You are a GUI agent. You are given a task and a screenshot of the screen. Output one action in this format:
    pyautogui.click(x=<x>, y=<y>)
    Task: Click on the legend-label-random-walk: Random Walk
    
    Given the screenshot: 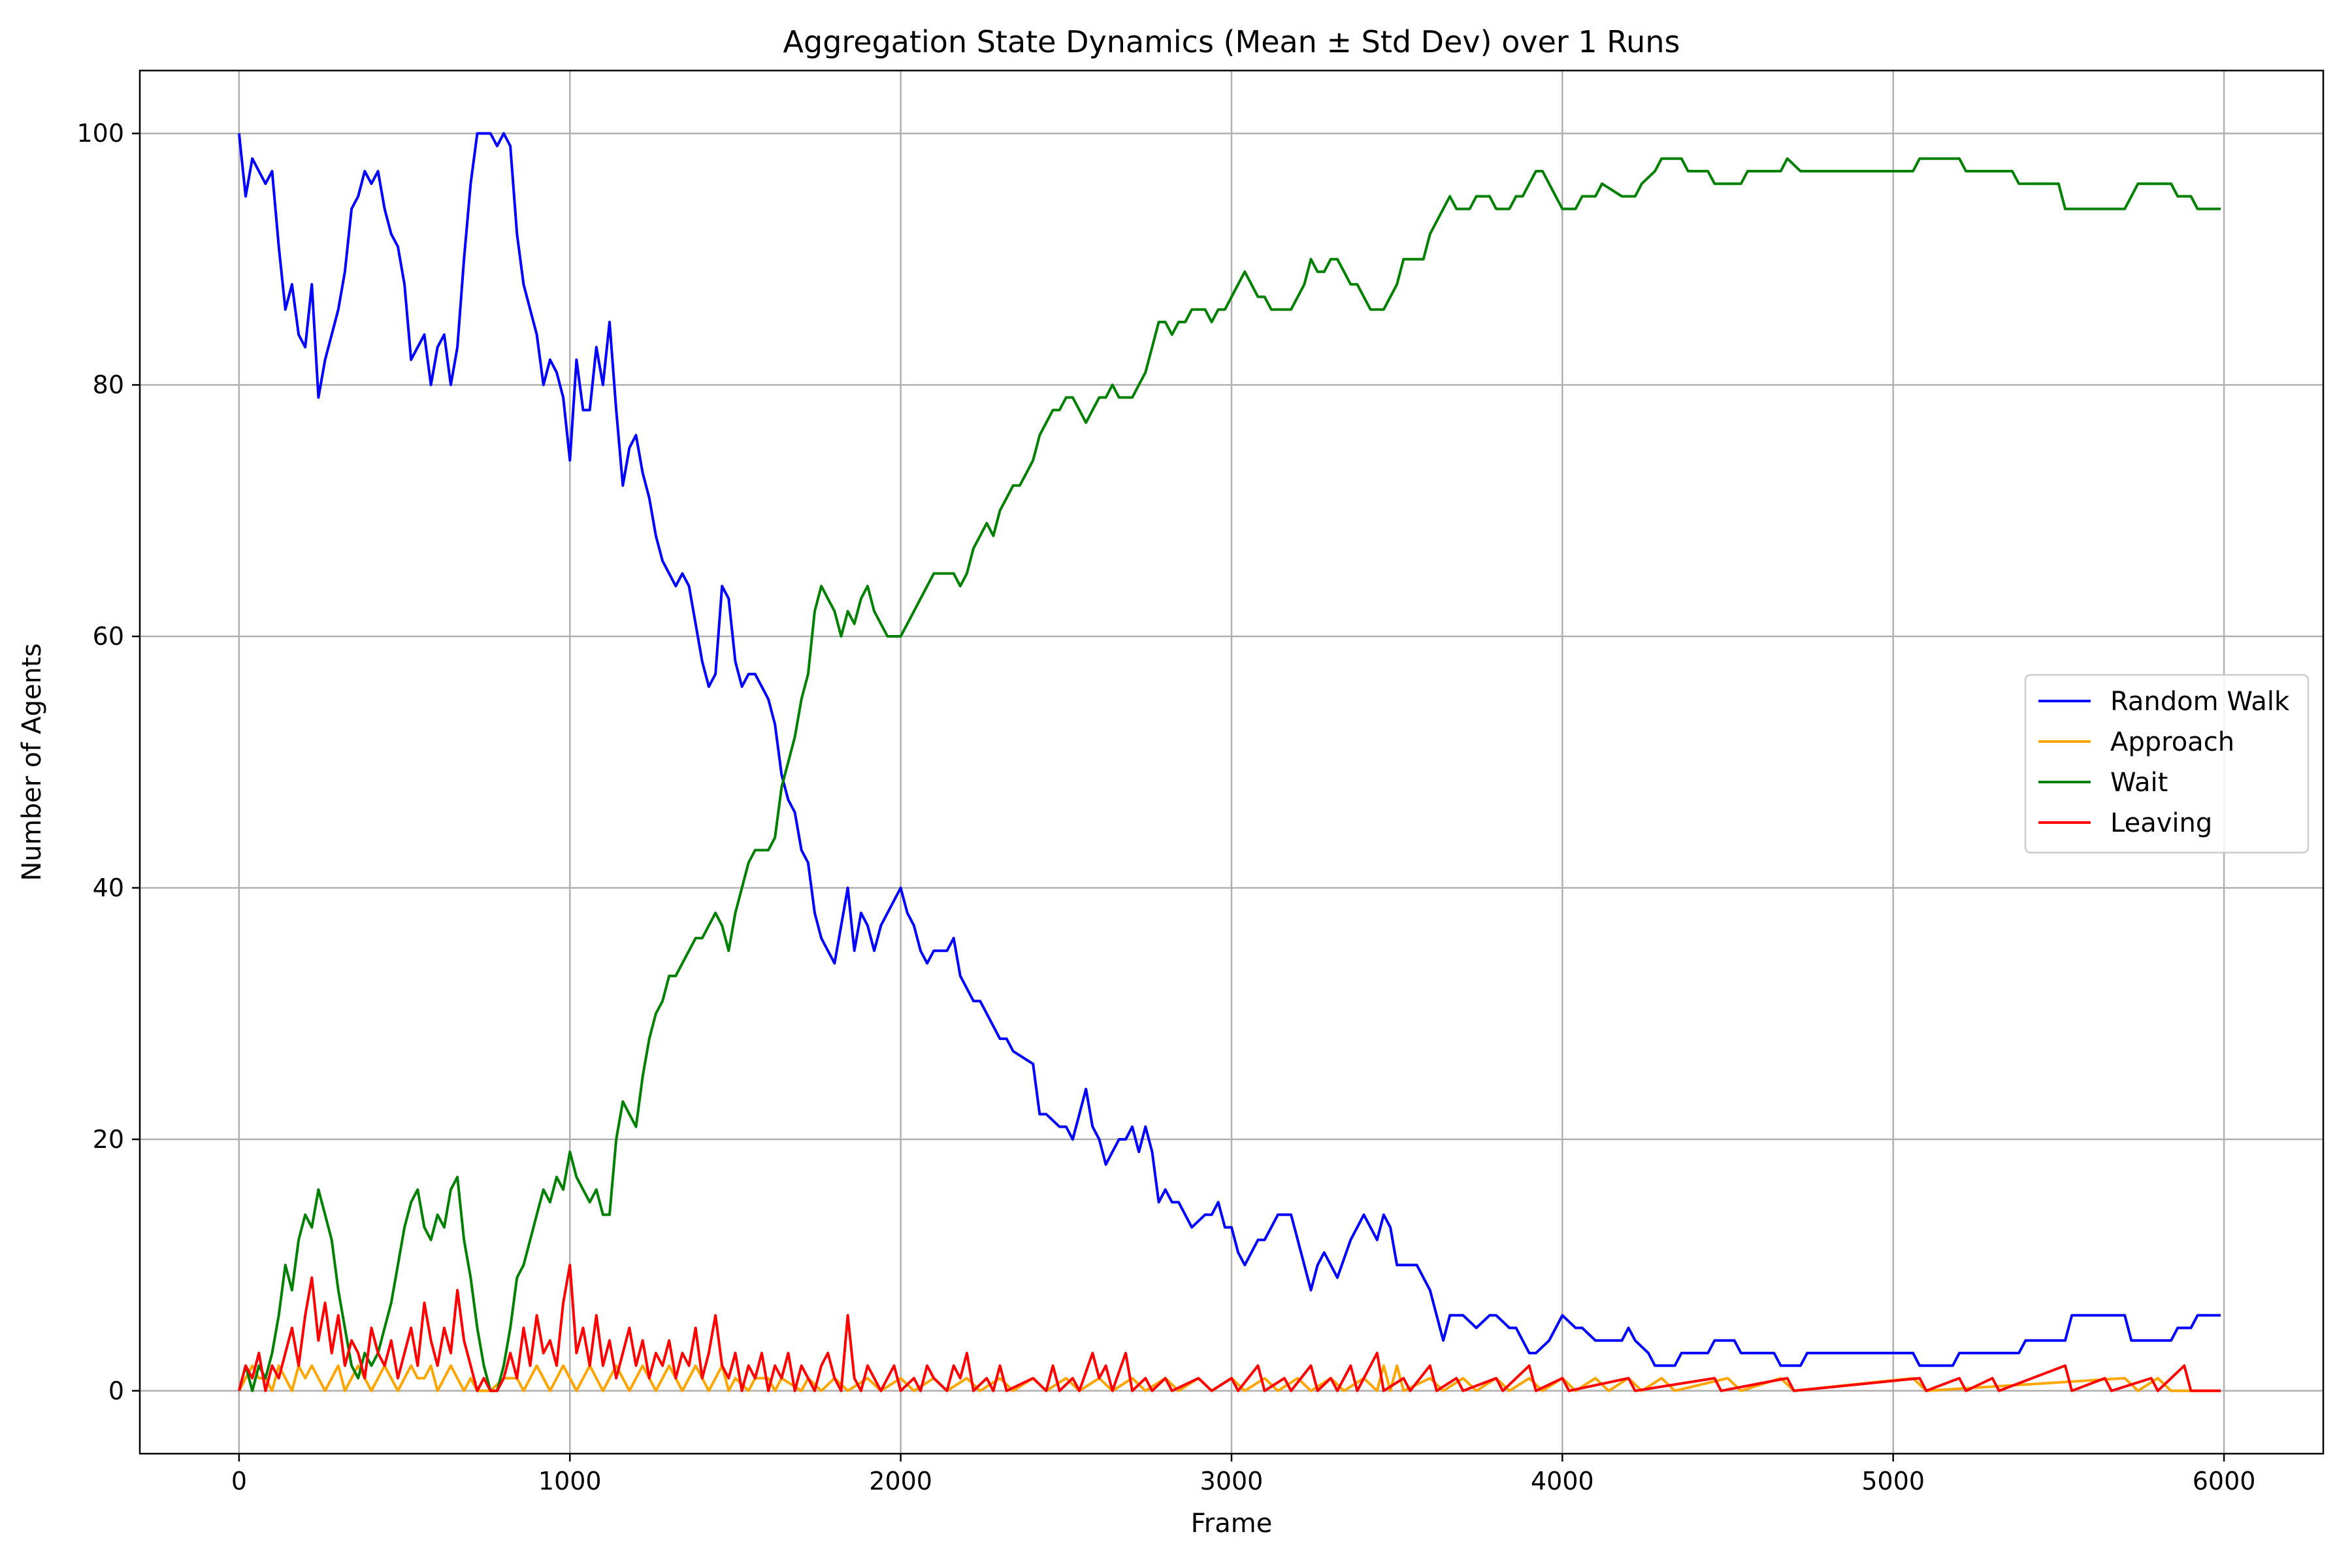 What is the action you would take?
    pyautogui.click(x=2200, y=702)
    